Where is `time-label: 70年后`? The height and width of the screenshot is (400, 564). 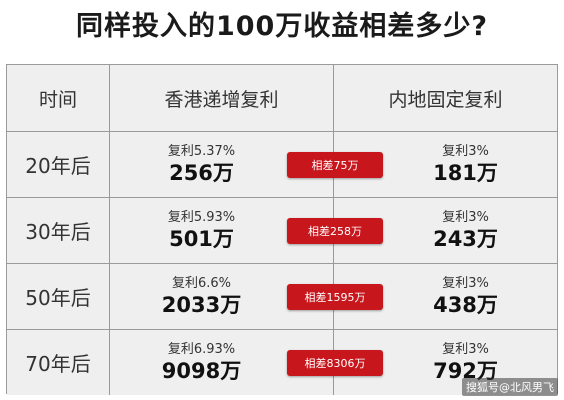
time-label: 70年后 is located at coordinates (58, 364).